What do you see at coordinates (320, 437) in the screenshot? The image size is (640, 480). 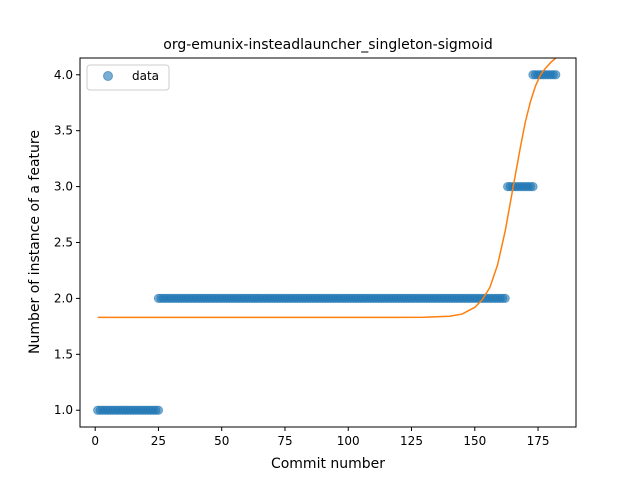 I see `x-axis: 0 25 50 75 100 125 150 175` at bounding box center [320, 437].